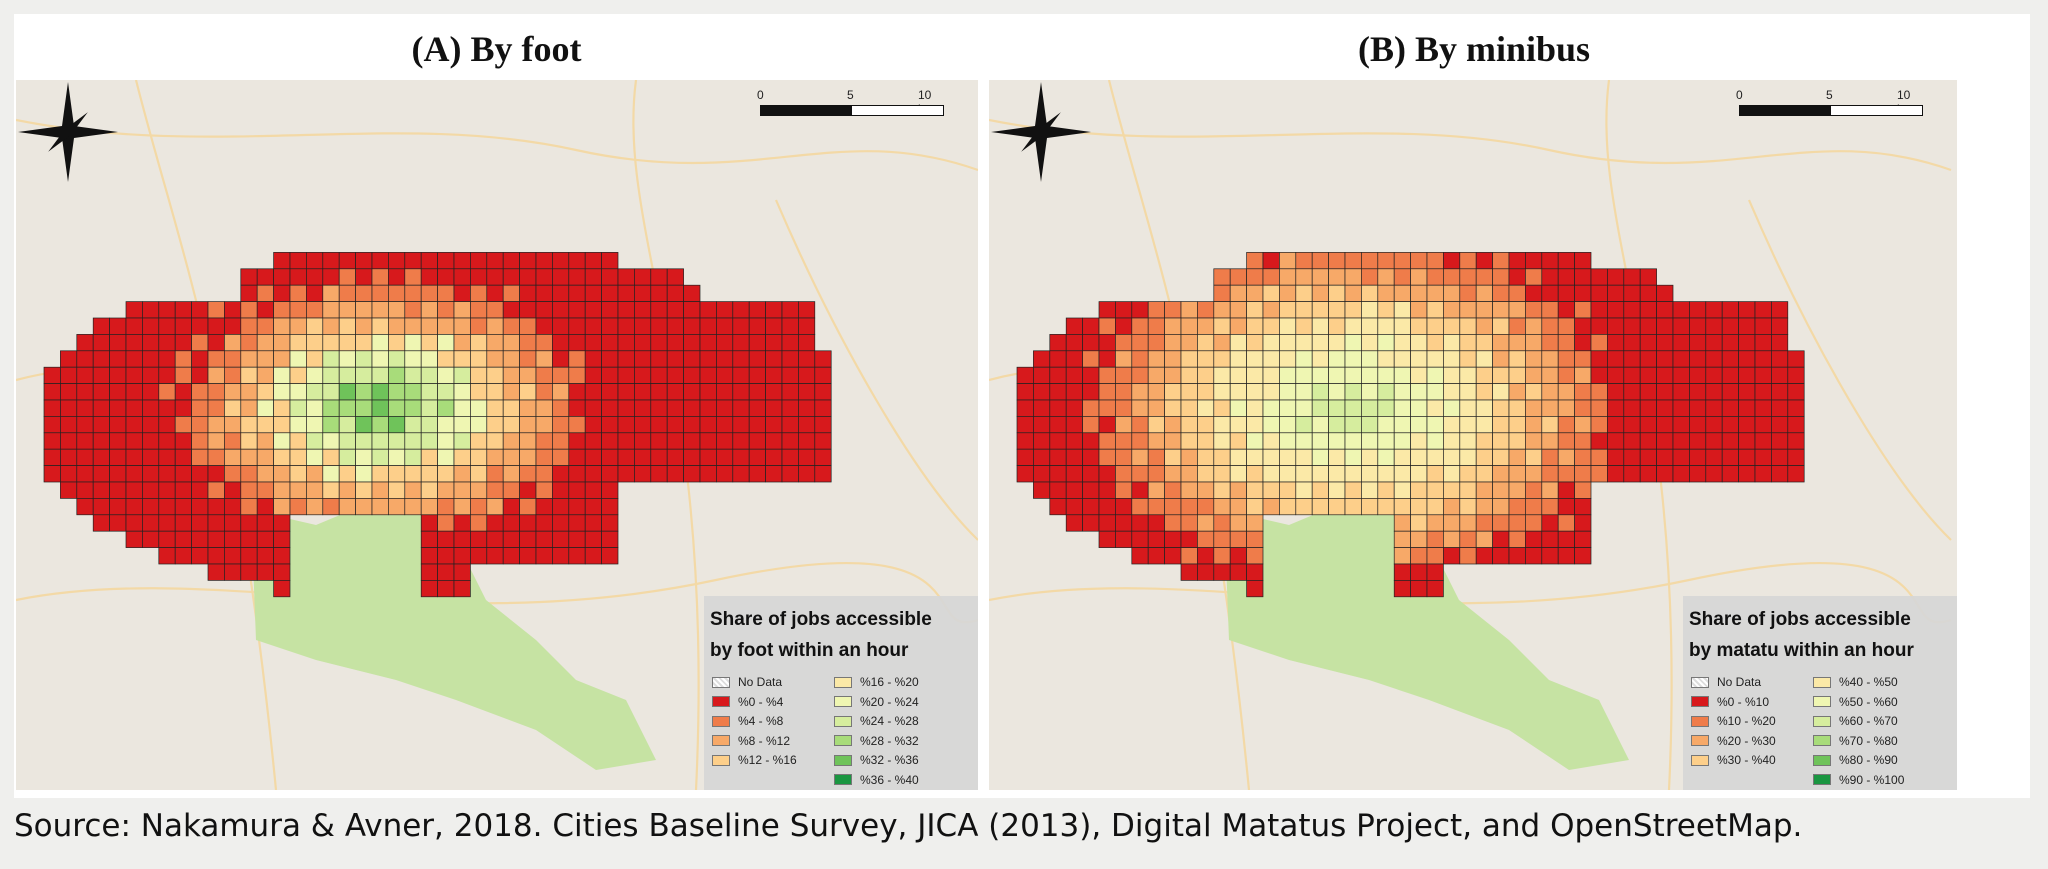 The height and width of the screenshot is (869, 2048). What do you see at coordinates (1474, 49) in the screenshot?
I see `panel-b-title: (B) By minibus` at bounding box center [1474, 49].